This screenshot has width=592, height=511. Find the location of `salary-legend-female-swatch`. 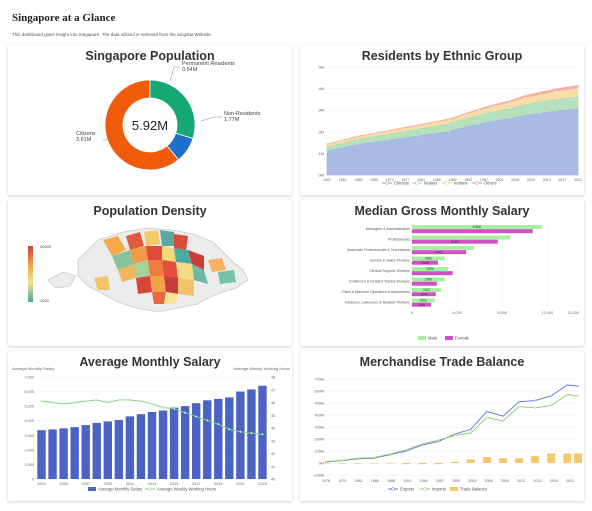

salary-legend-female-swatch is located at coordinates (449, 338).